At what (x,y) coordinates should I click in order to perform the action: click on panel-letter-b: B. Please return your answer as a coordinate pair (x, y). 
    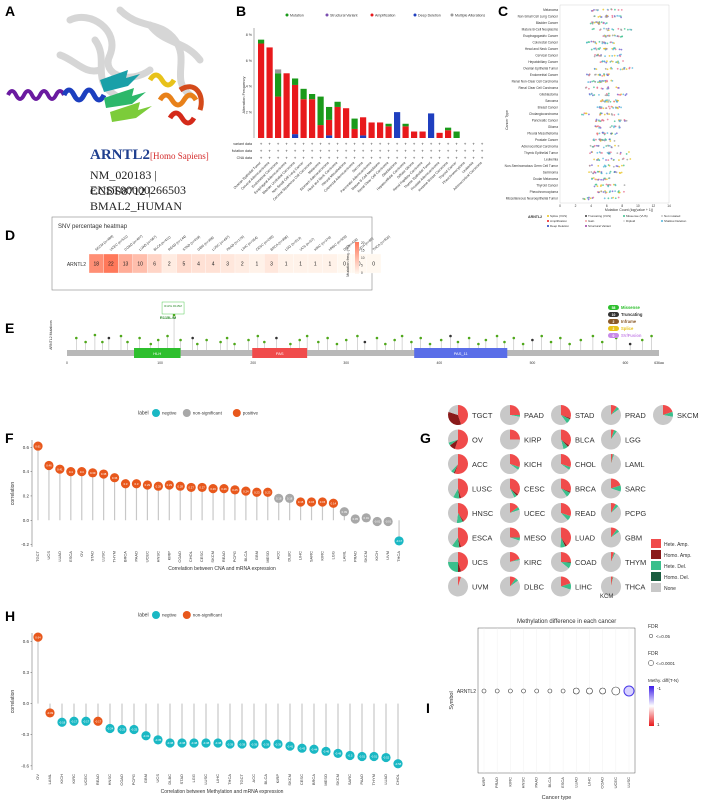
    Looking at the image, I should click on (241, 11).